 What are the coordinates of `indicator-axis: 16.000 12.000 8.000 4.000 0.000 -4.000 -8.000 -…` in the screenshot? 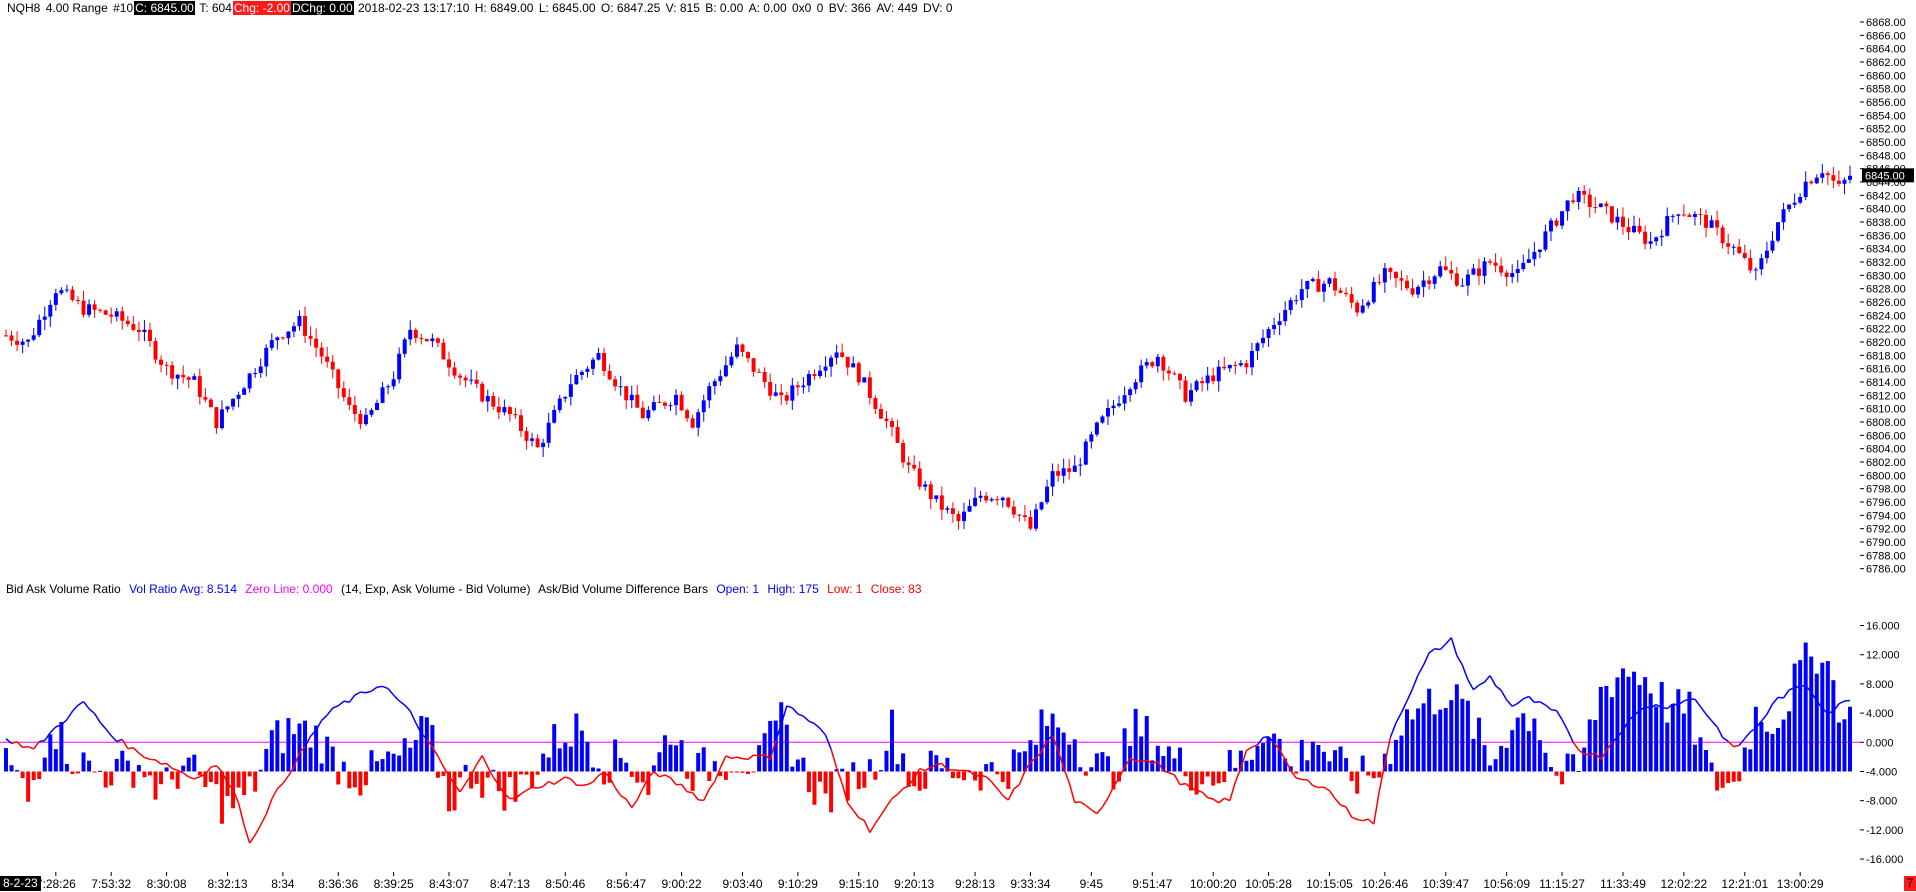 It's located at (1881, 744).